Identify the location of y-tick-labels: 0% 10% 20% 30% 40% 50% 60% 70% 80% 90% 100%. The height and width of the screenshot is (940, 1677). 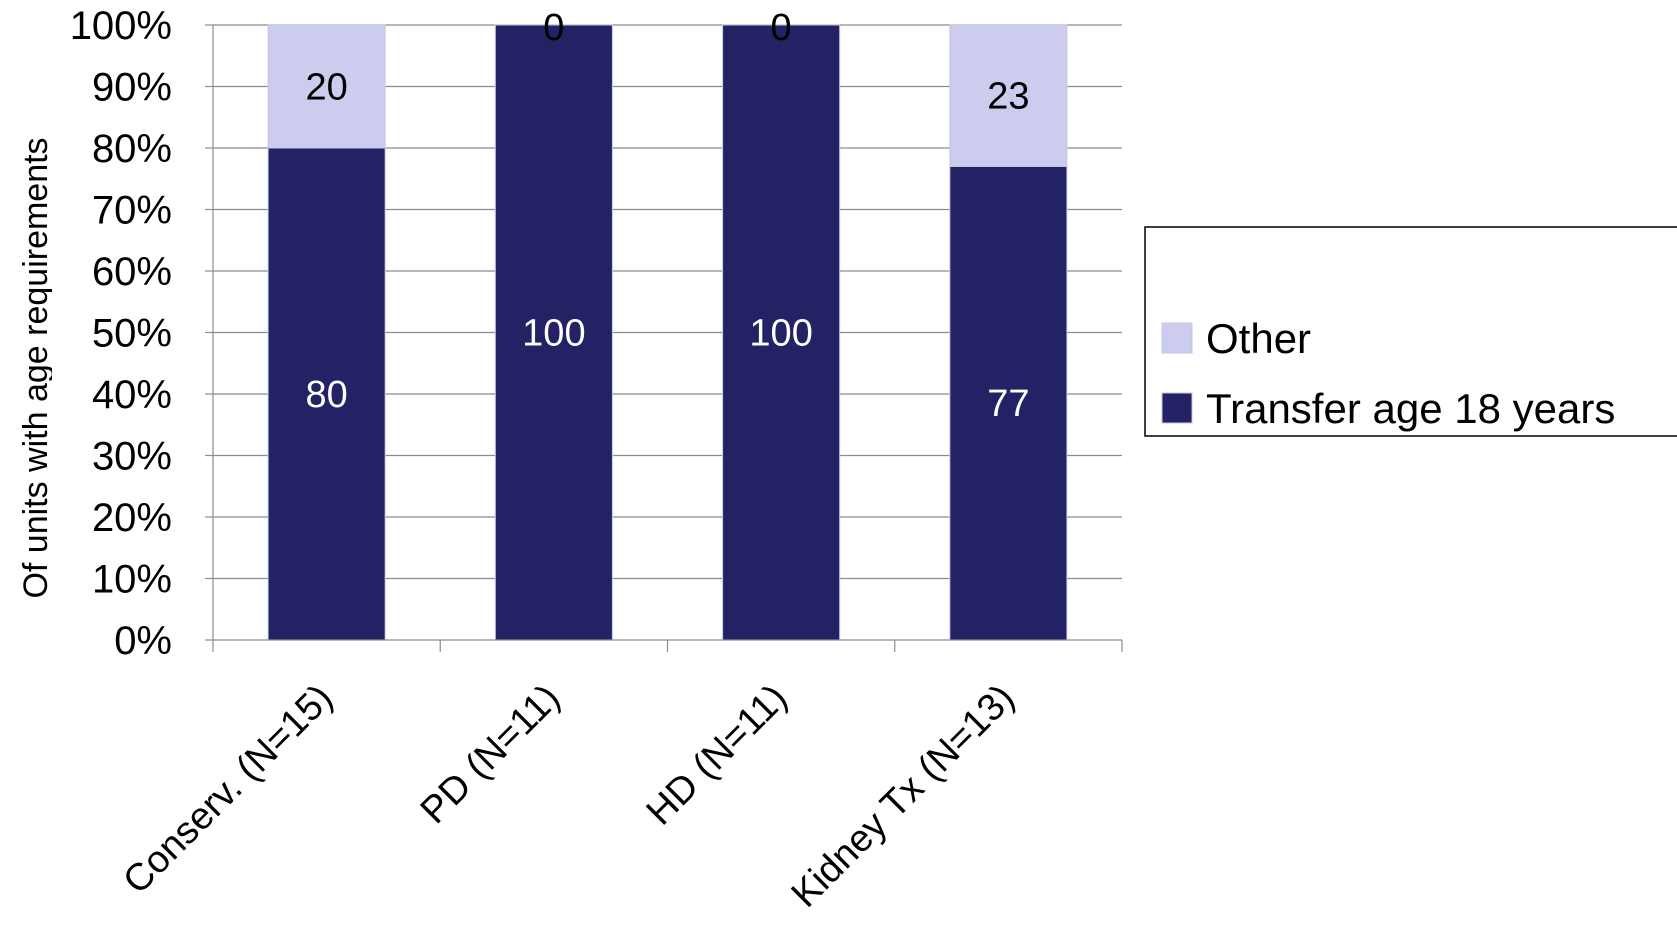
(121, 333).